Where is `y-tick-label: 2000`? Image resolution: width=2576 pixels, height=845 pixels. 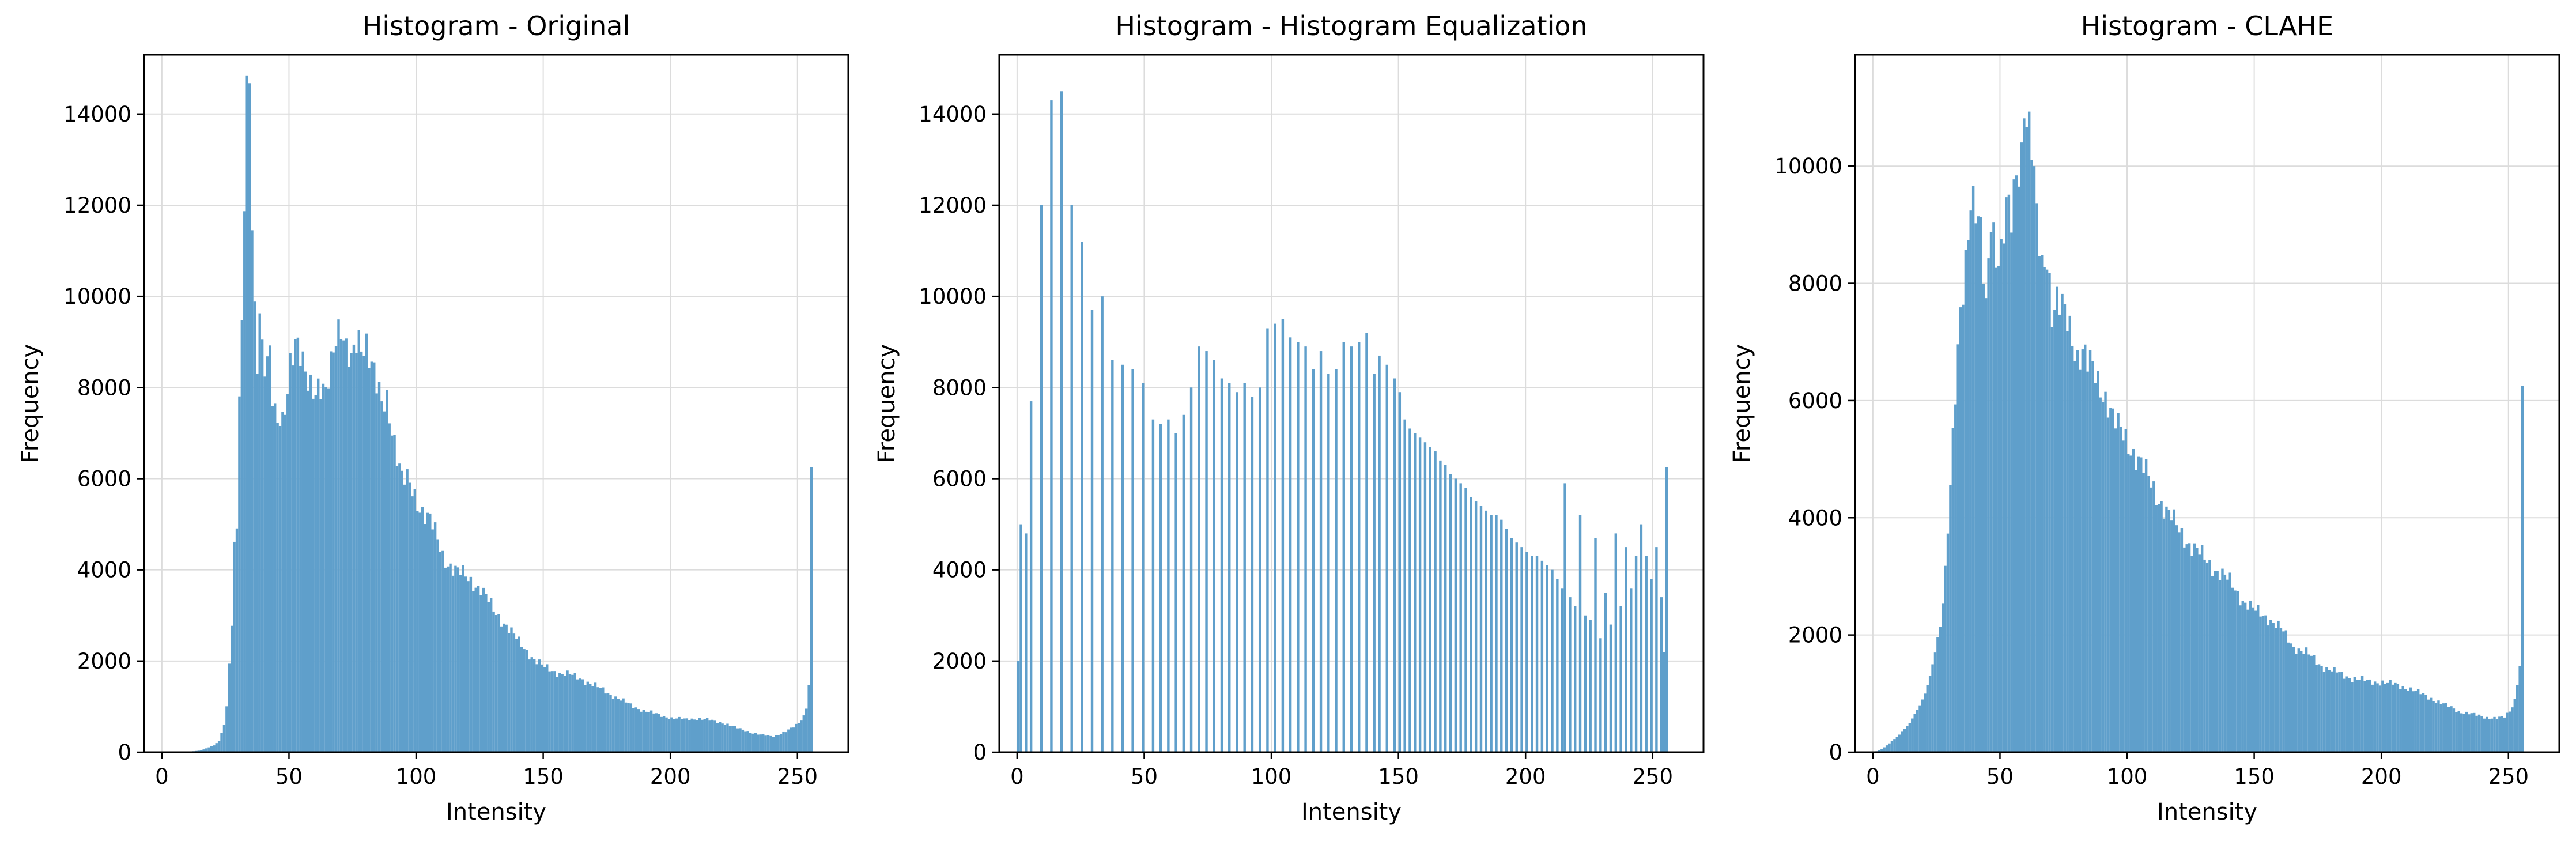 y-tick-label: 2000 is located at coordinates (959, 661).